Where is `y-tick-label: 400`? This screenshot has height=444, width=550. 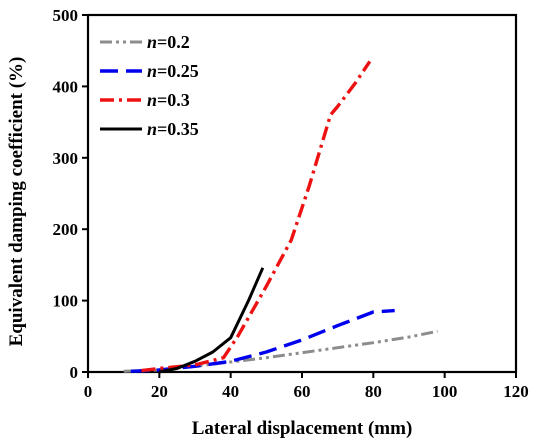
y-tick-label: 400 is located at coordinates (66, 86).